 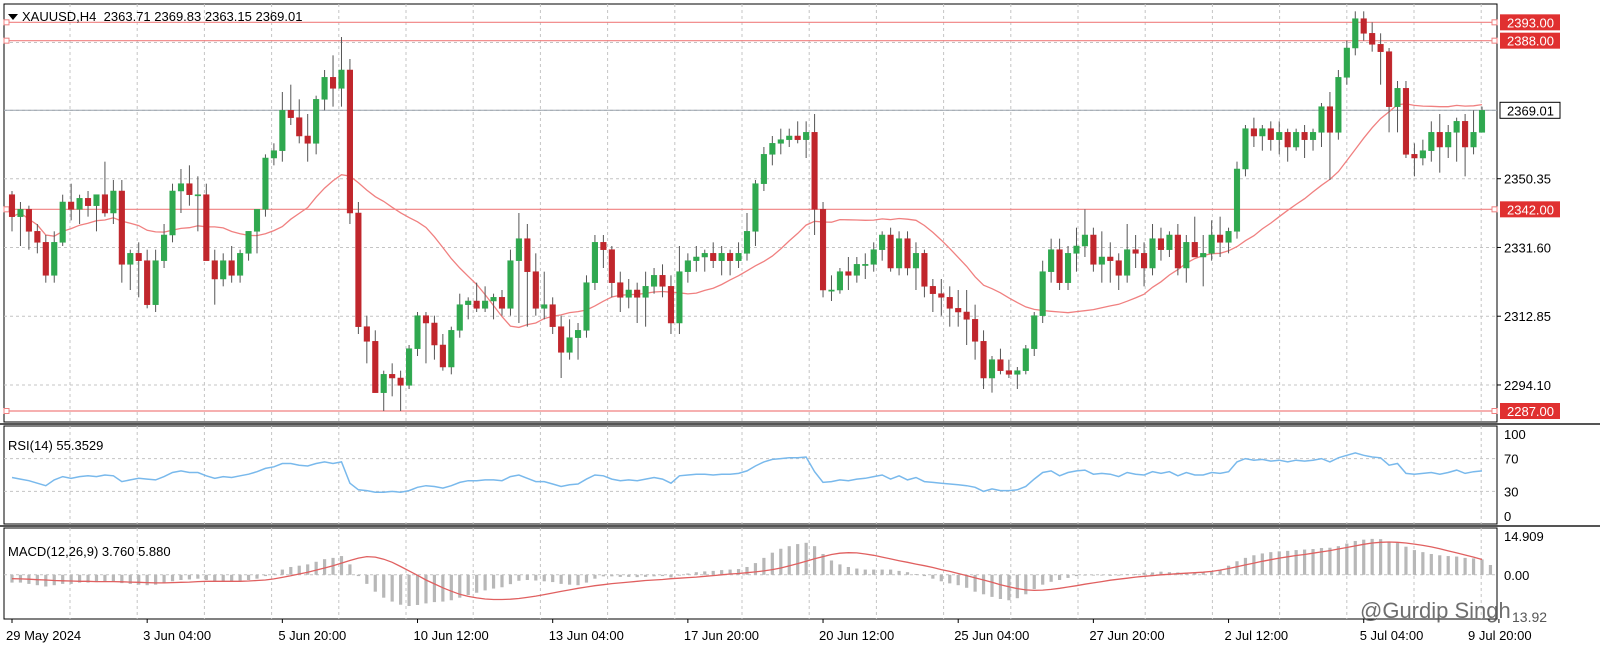 What do you see at coordinates (1527, 316) in the screenshot?
I see `price-tick-label: 2312.85` at bounding box center [1527, 316].